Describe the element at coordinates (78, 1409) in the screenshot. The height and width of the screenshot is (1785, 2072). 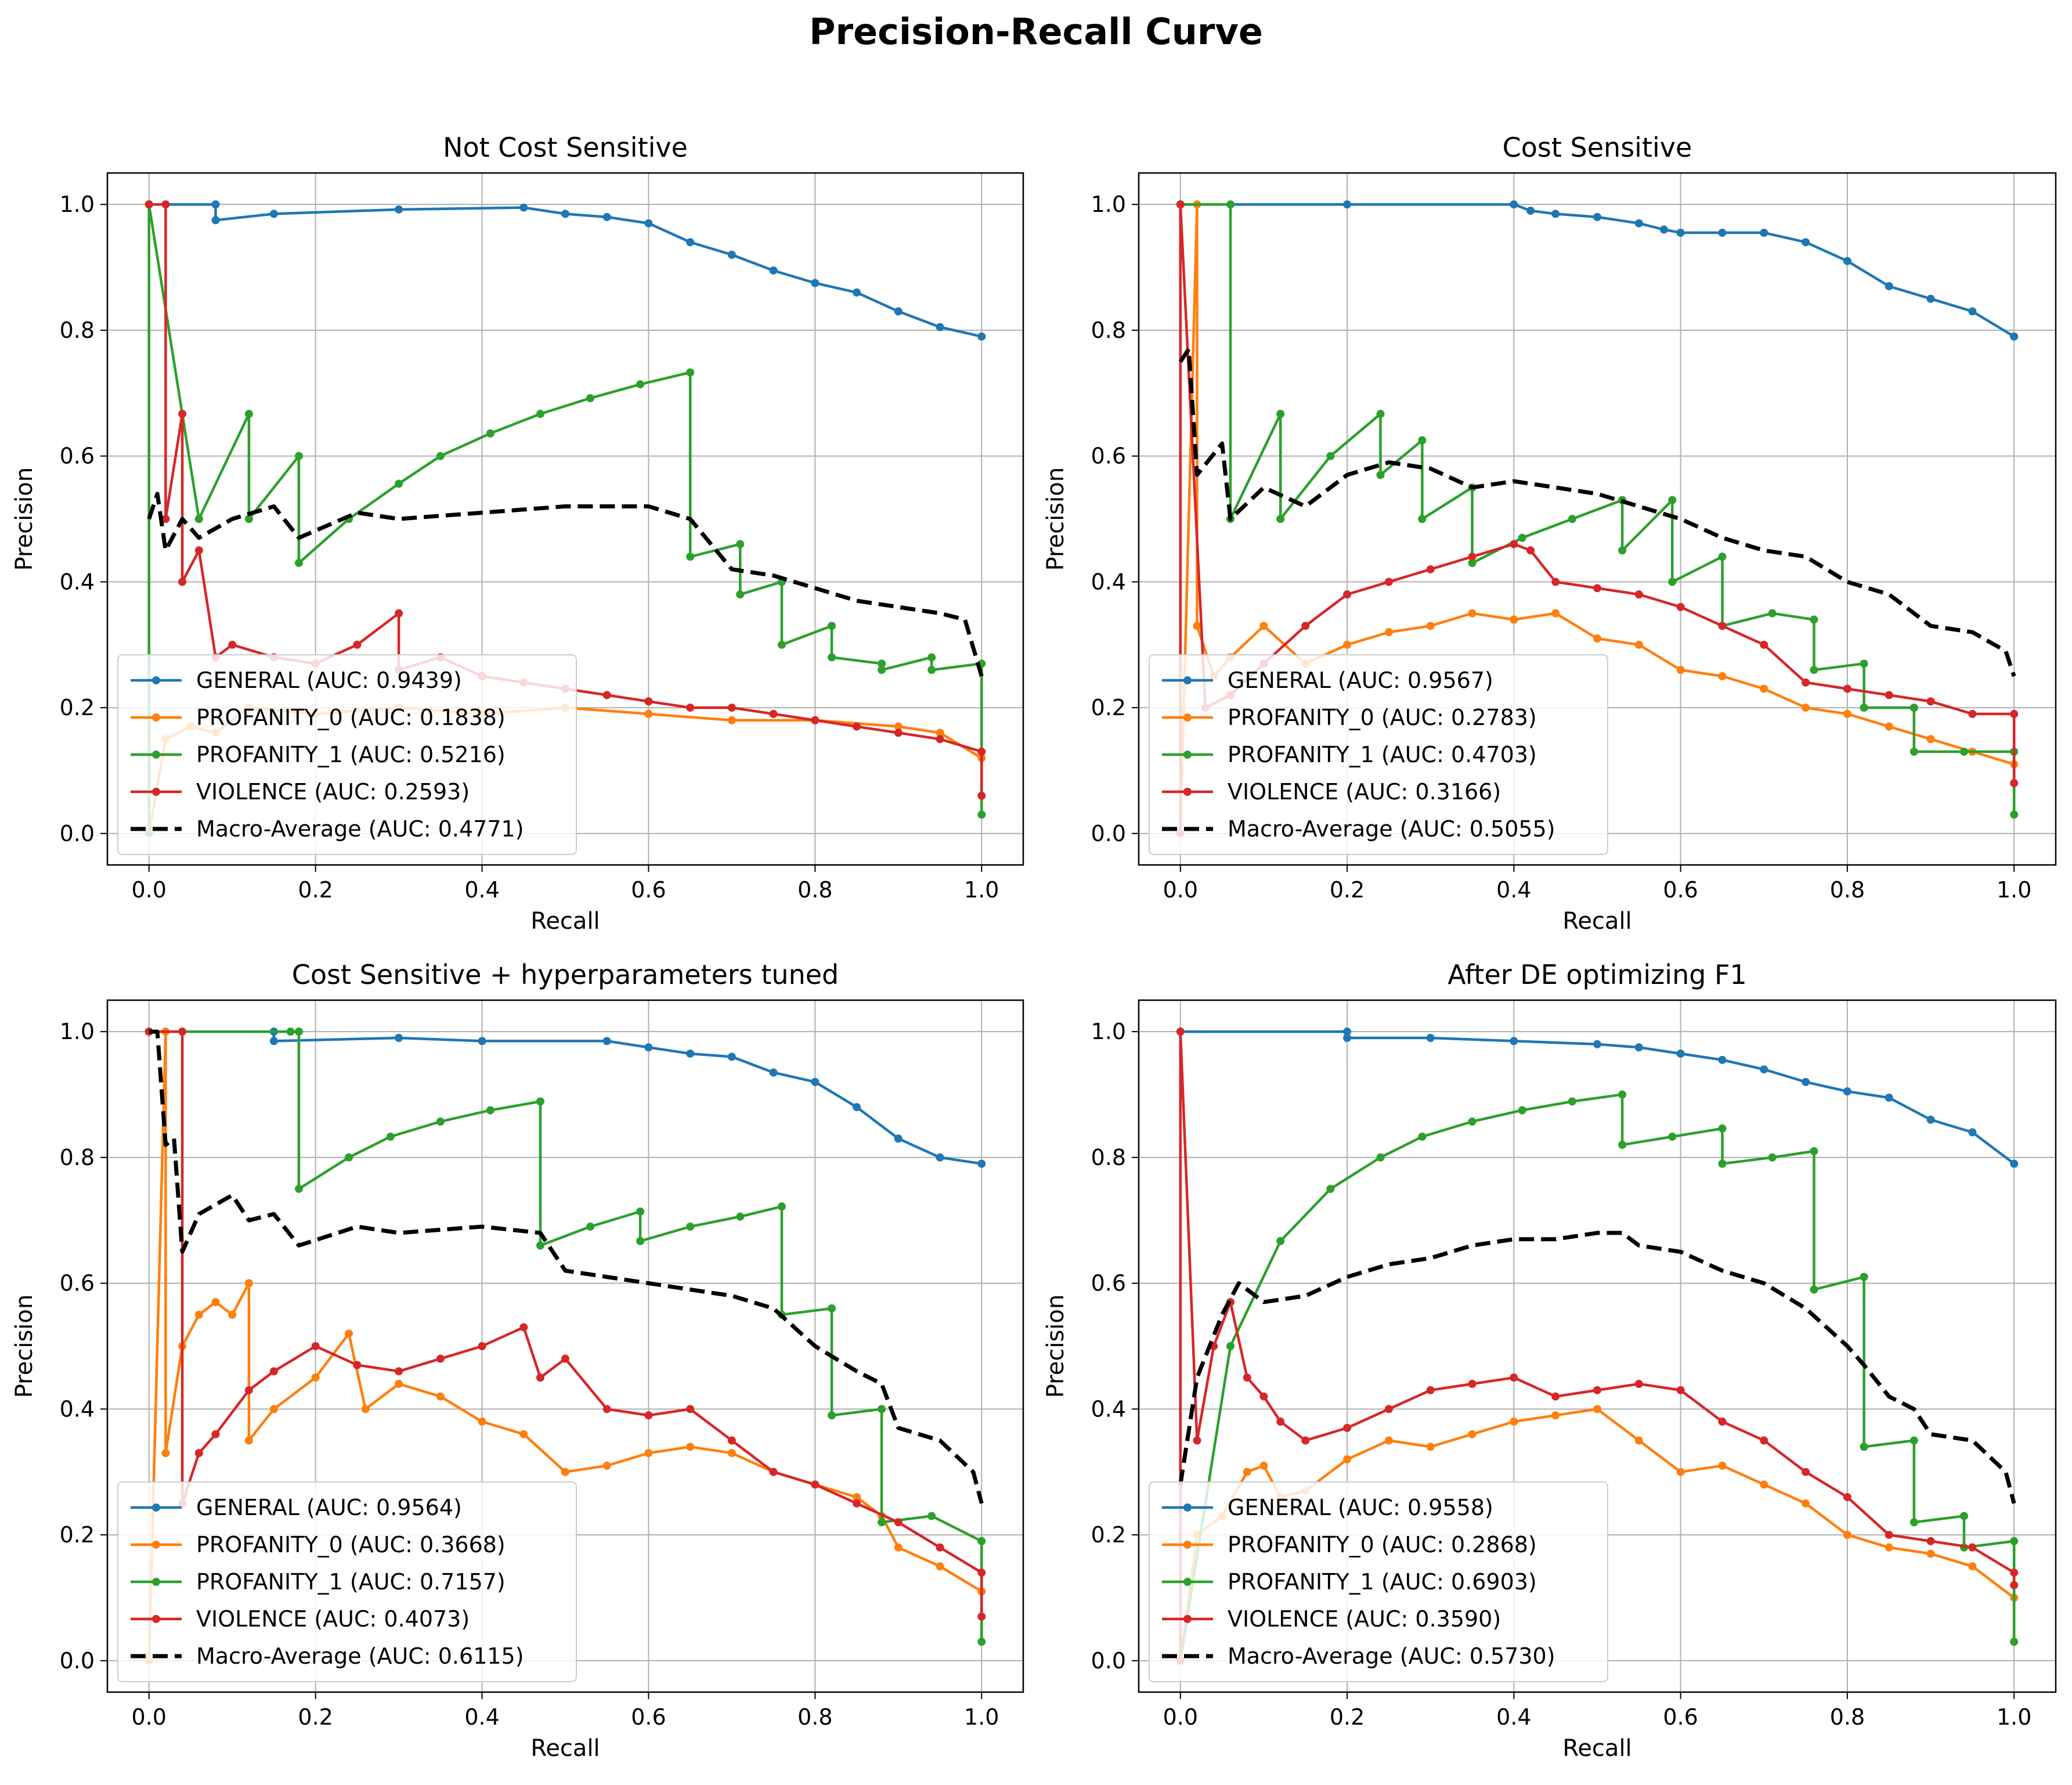
I see `y-tick-label: 0.4` at that location.